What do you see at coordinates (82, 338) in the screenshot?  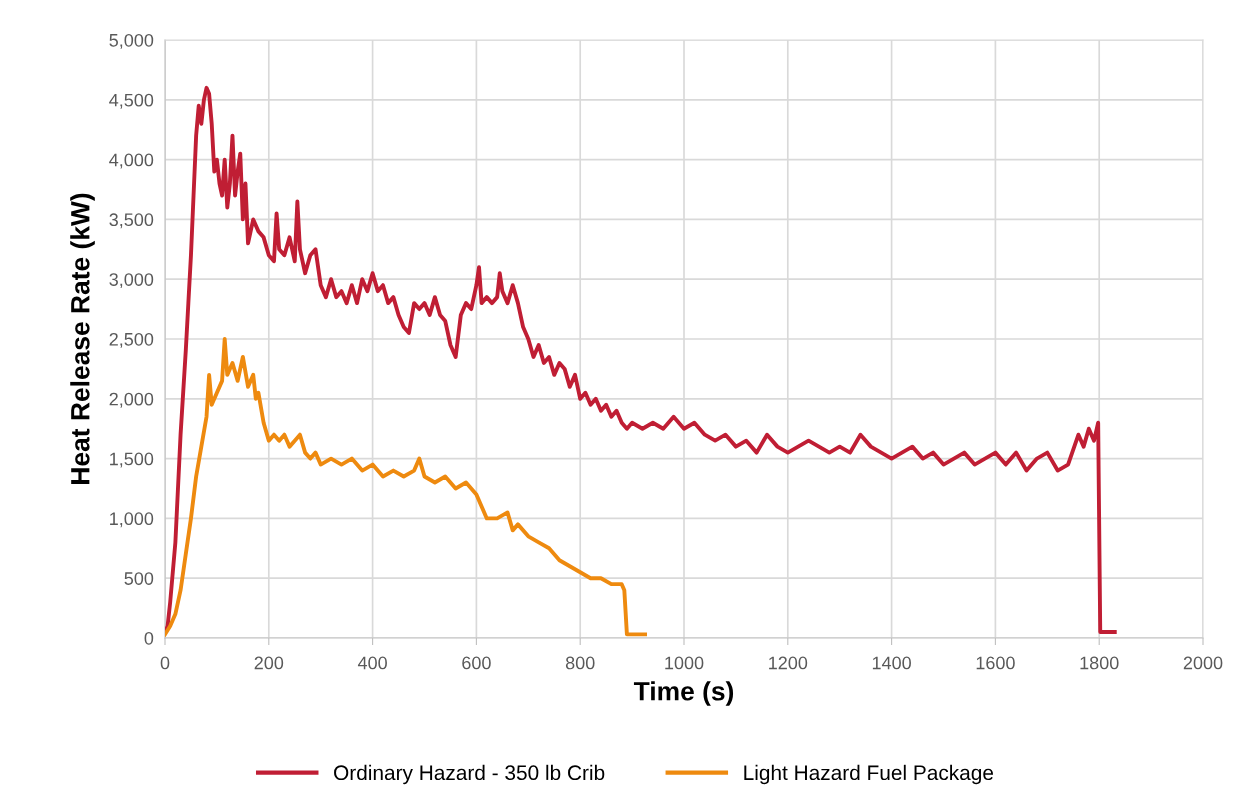 I see `y-axis-title: Heat Release Rate (kW)` at bounding box center [82, 338].